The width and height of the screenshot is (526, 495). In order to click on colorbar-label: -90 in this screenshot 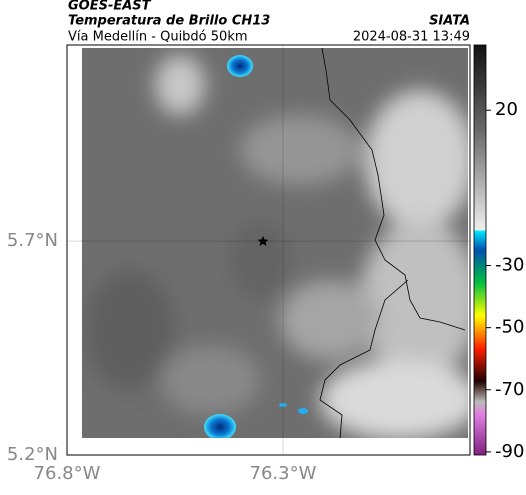, I will do `click(509, 451)`.